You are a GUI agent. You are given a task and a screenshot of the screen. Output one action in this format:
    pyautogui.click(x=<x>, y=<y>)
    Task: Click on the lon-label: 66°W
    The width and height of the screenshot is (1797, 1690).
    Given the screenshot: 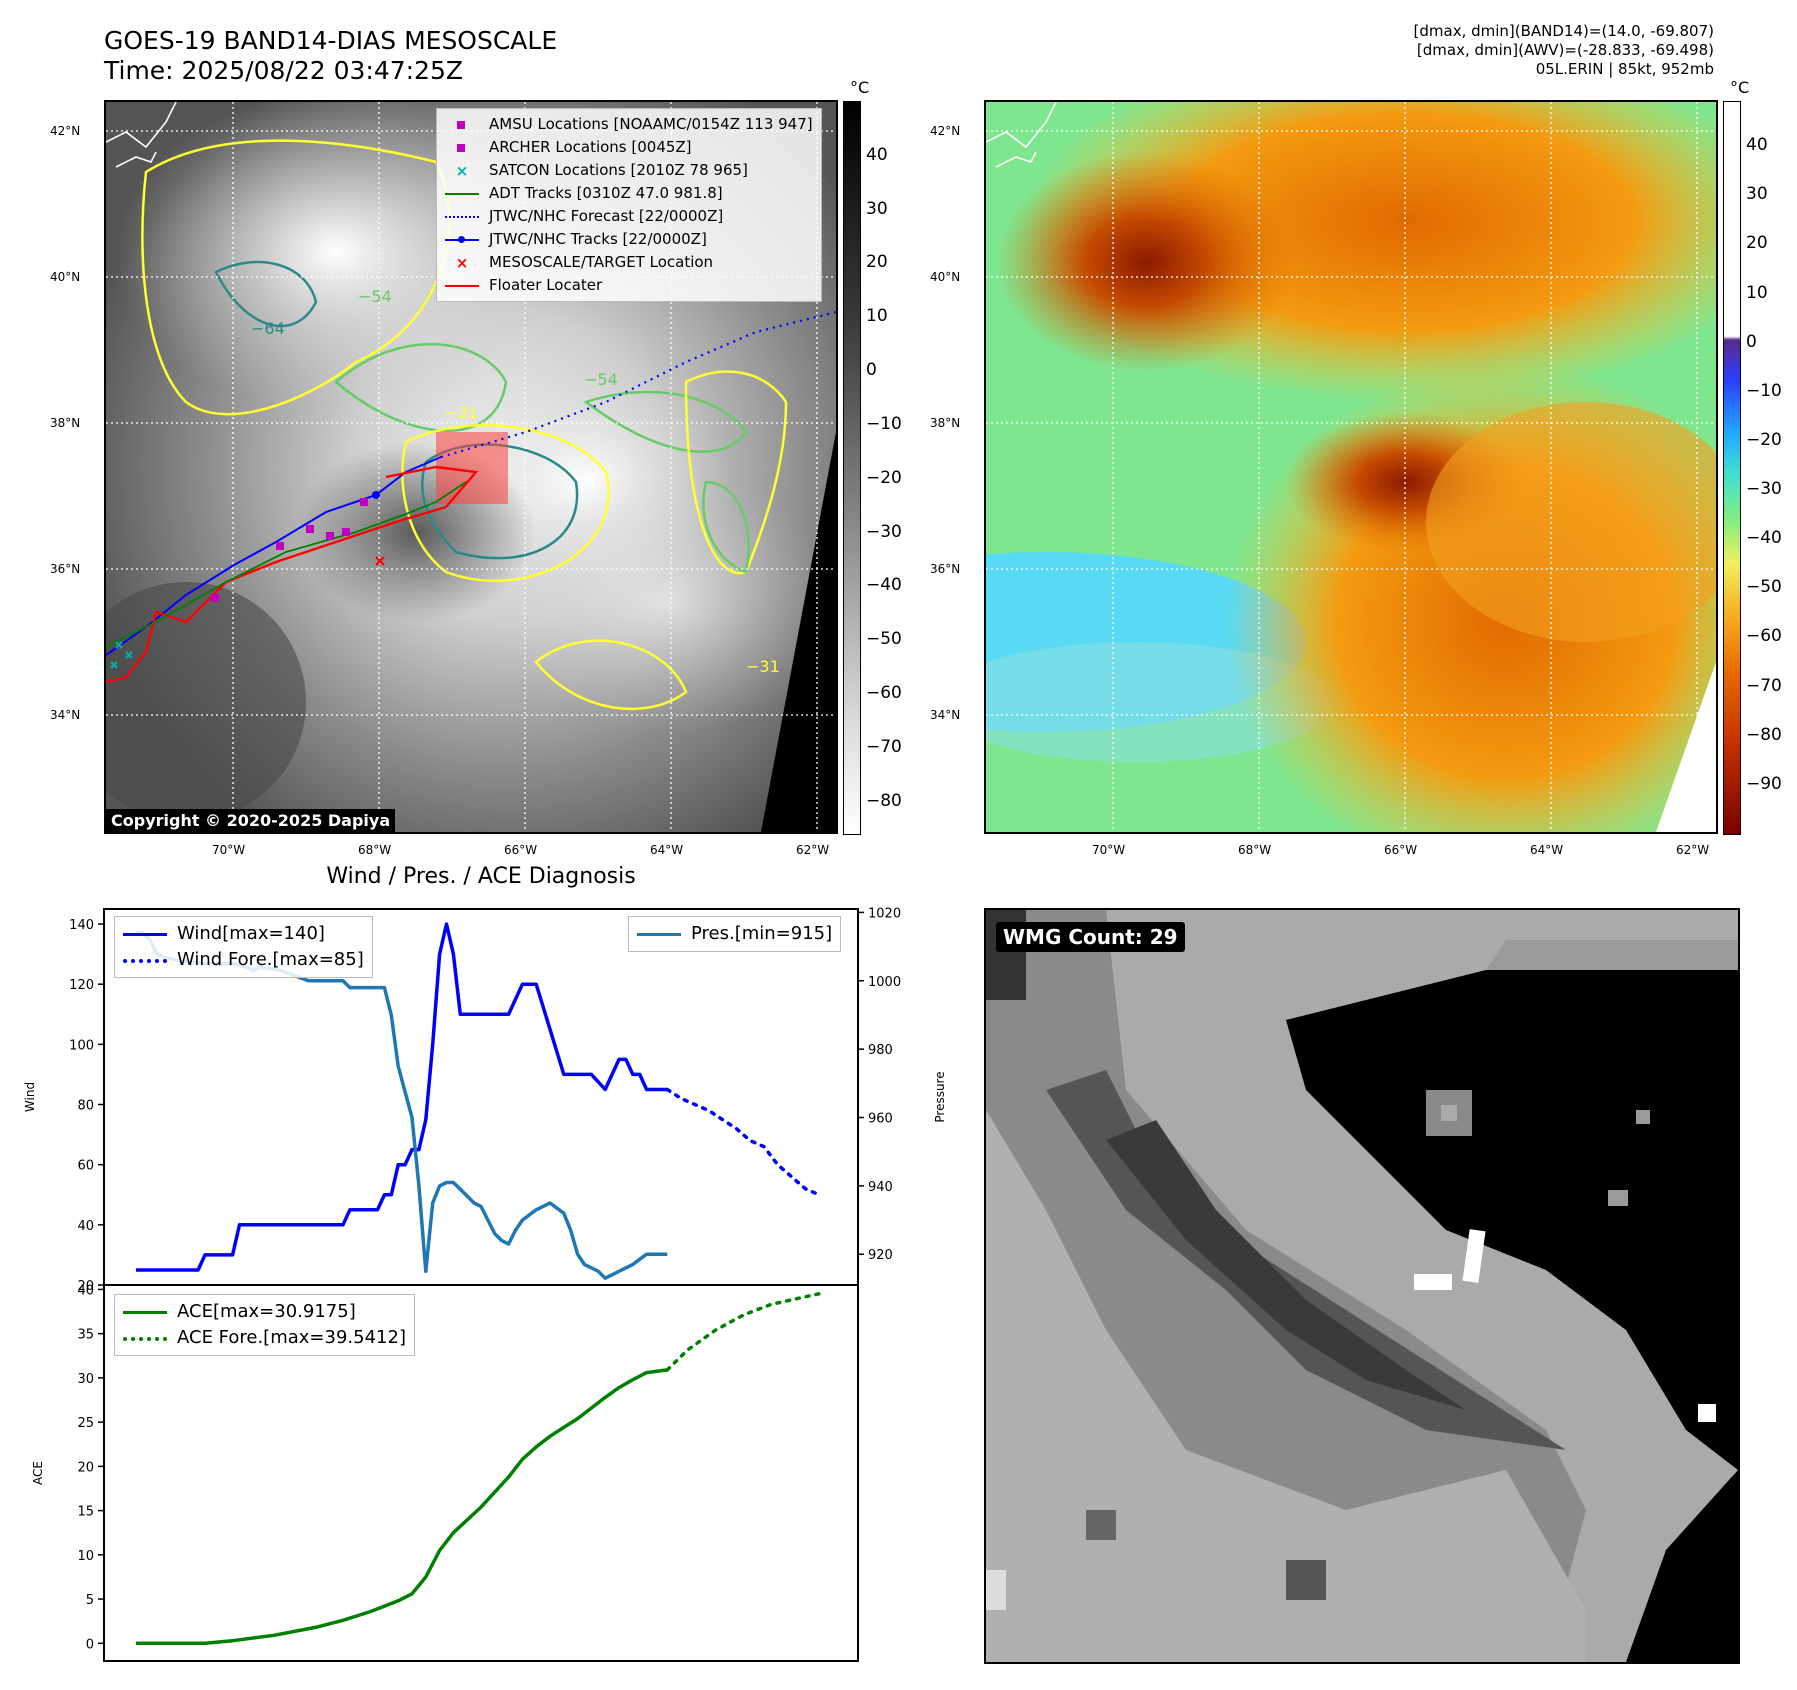 What is the action you would take?
    pyautogui.click(x=1401, y=850)
    